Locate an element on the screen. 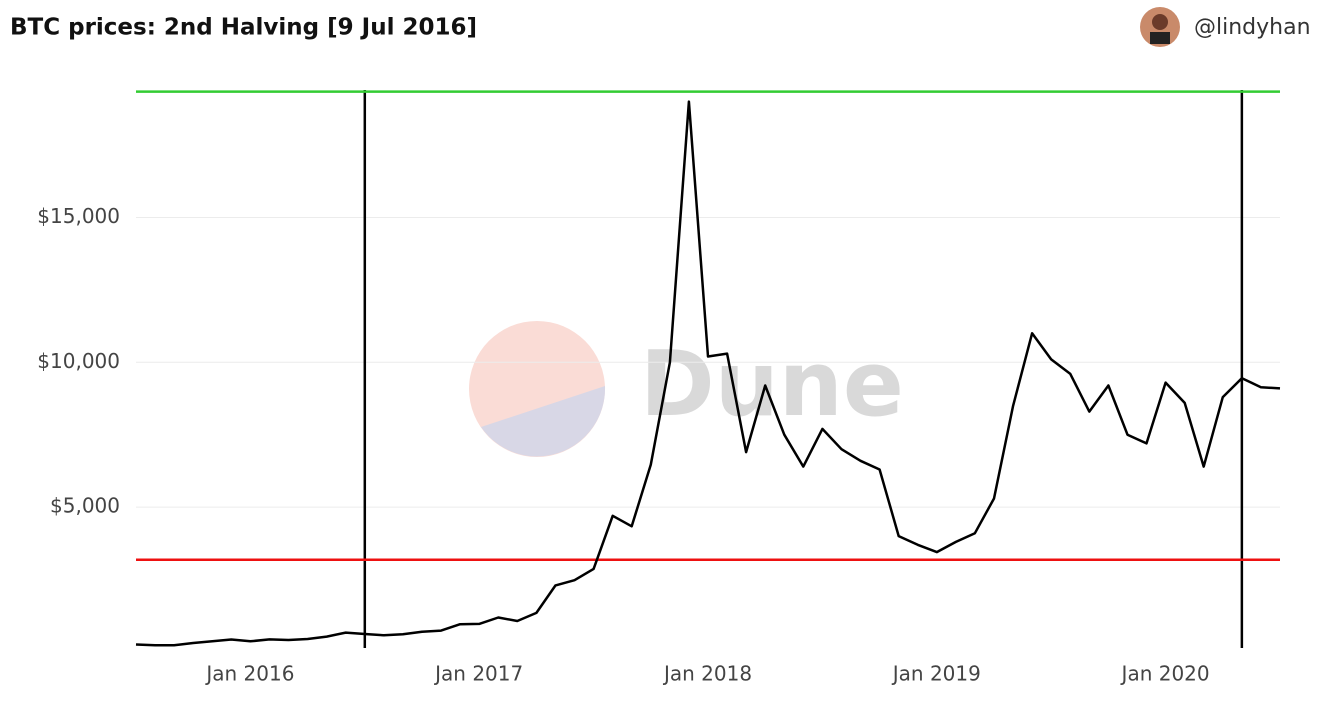 The height and width of the screenshot is (710, 1336). x-tick-label: Jan 2017 is located at coordinates (478, 674).